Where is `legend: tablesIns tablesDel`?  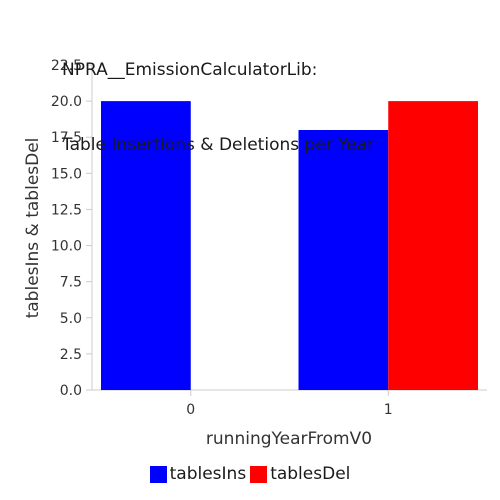 legend: tablesIns tablesDel is located at coordinates (250, 476).